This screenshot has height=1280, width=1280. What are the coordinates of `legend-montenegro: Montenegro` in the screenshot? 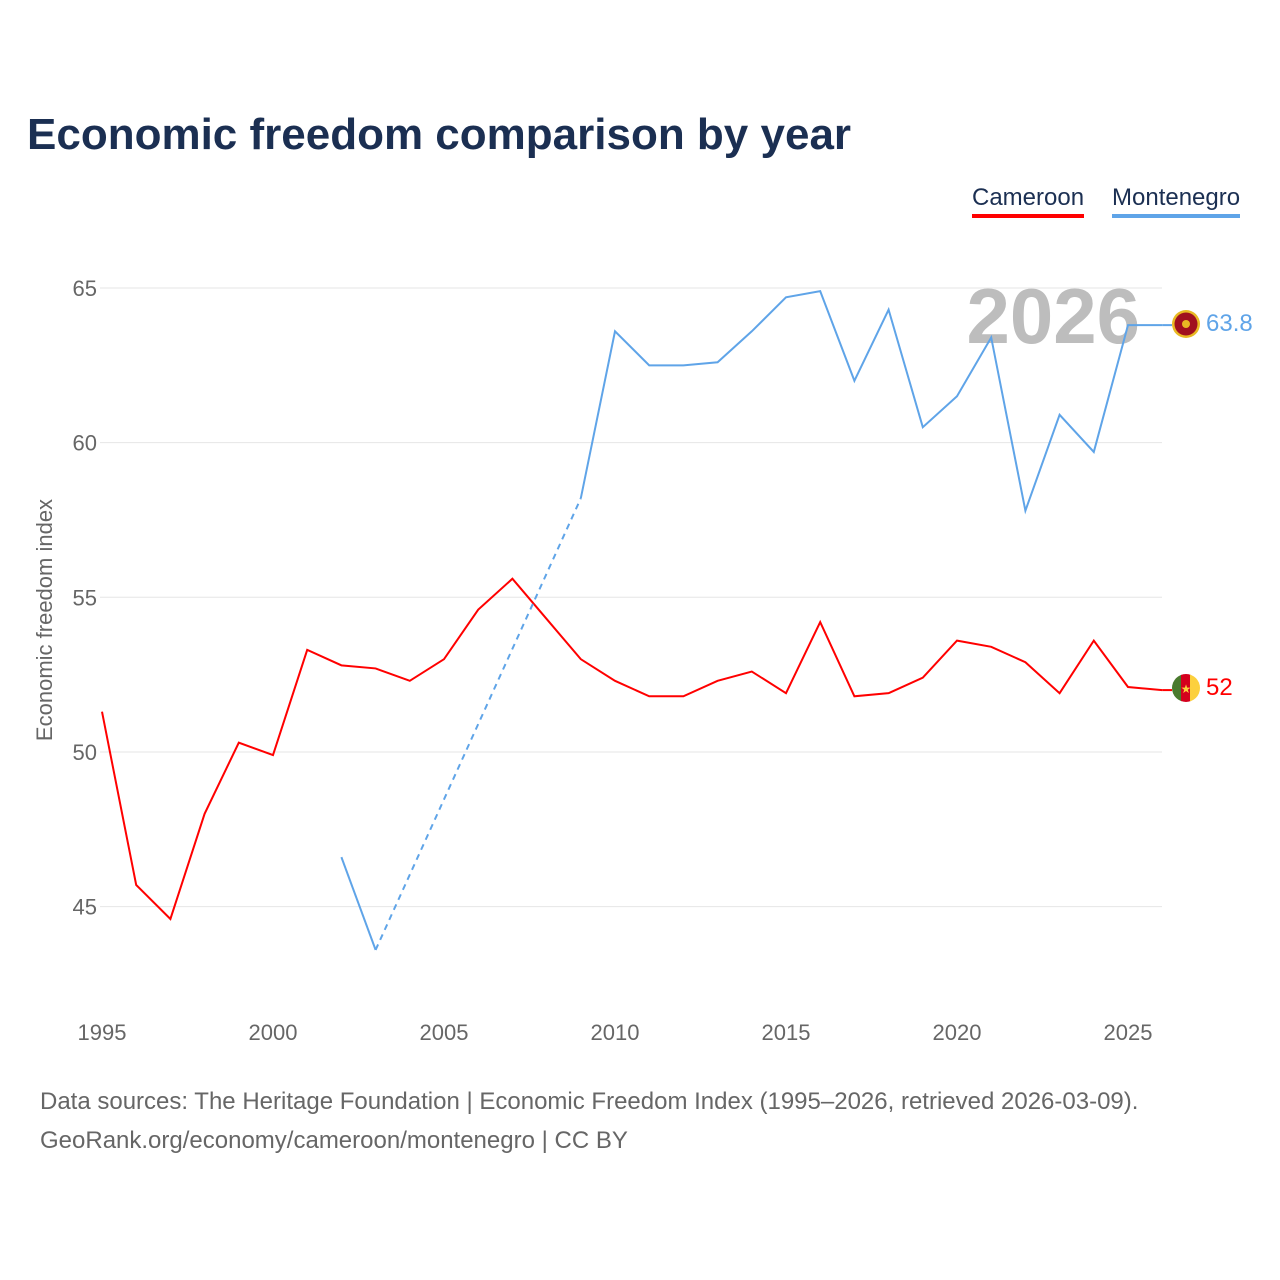 It's located at (1176, 201).